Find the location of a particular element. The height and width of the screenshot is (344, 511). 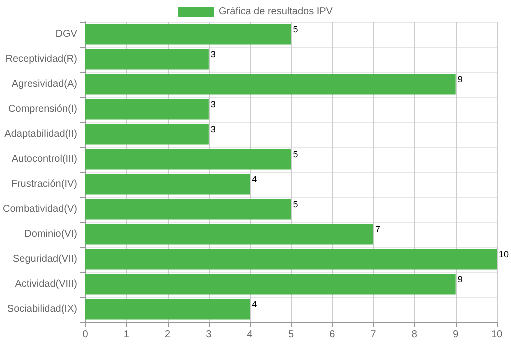

x-tick-label: 2 is located at coordinates (167, 335).